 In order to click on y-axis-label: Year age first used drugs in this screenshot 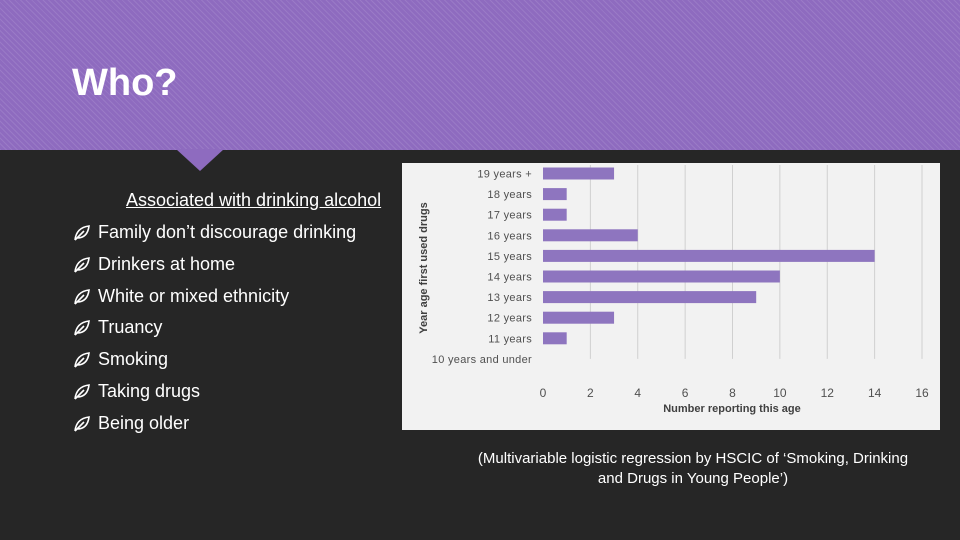, I will do `click(424, 267)`.